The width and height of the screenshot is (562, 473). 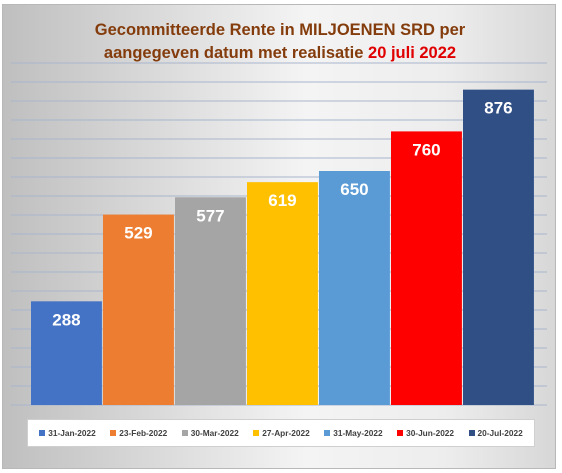 What do you see at coordinates (426, 149) in the screenshot?
I see `data-label-30-Jun-2022: 760` at bounding box center [426, 149].